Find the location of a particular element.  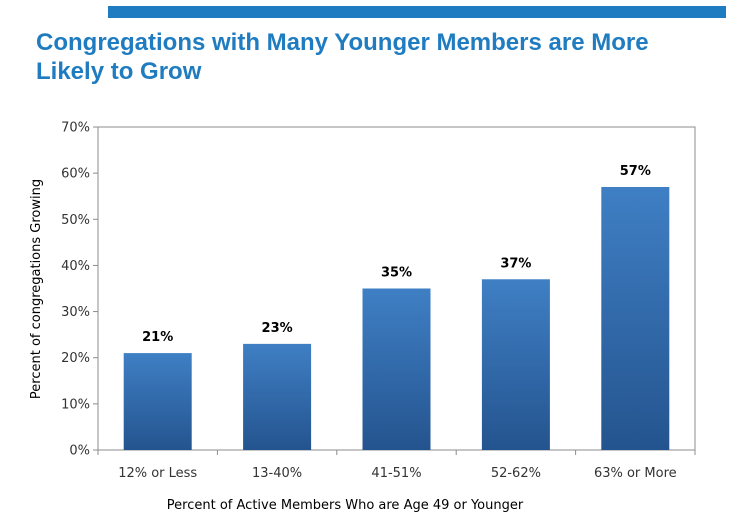

x-tick-label: 12% or Less is located at coordinates (157, 473).